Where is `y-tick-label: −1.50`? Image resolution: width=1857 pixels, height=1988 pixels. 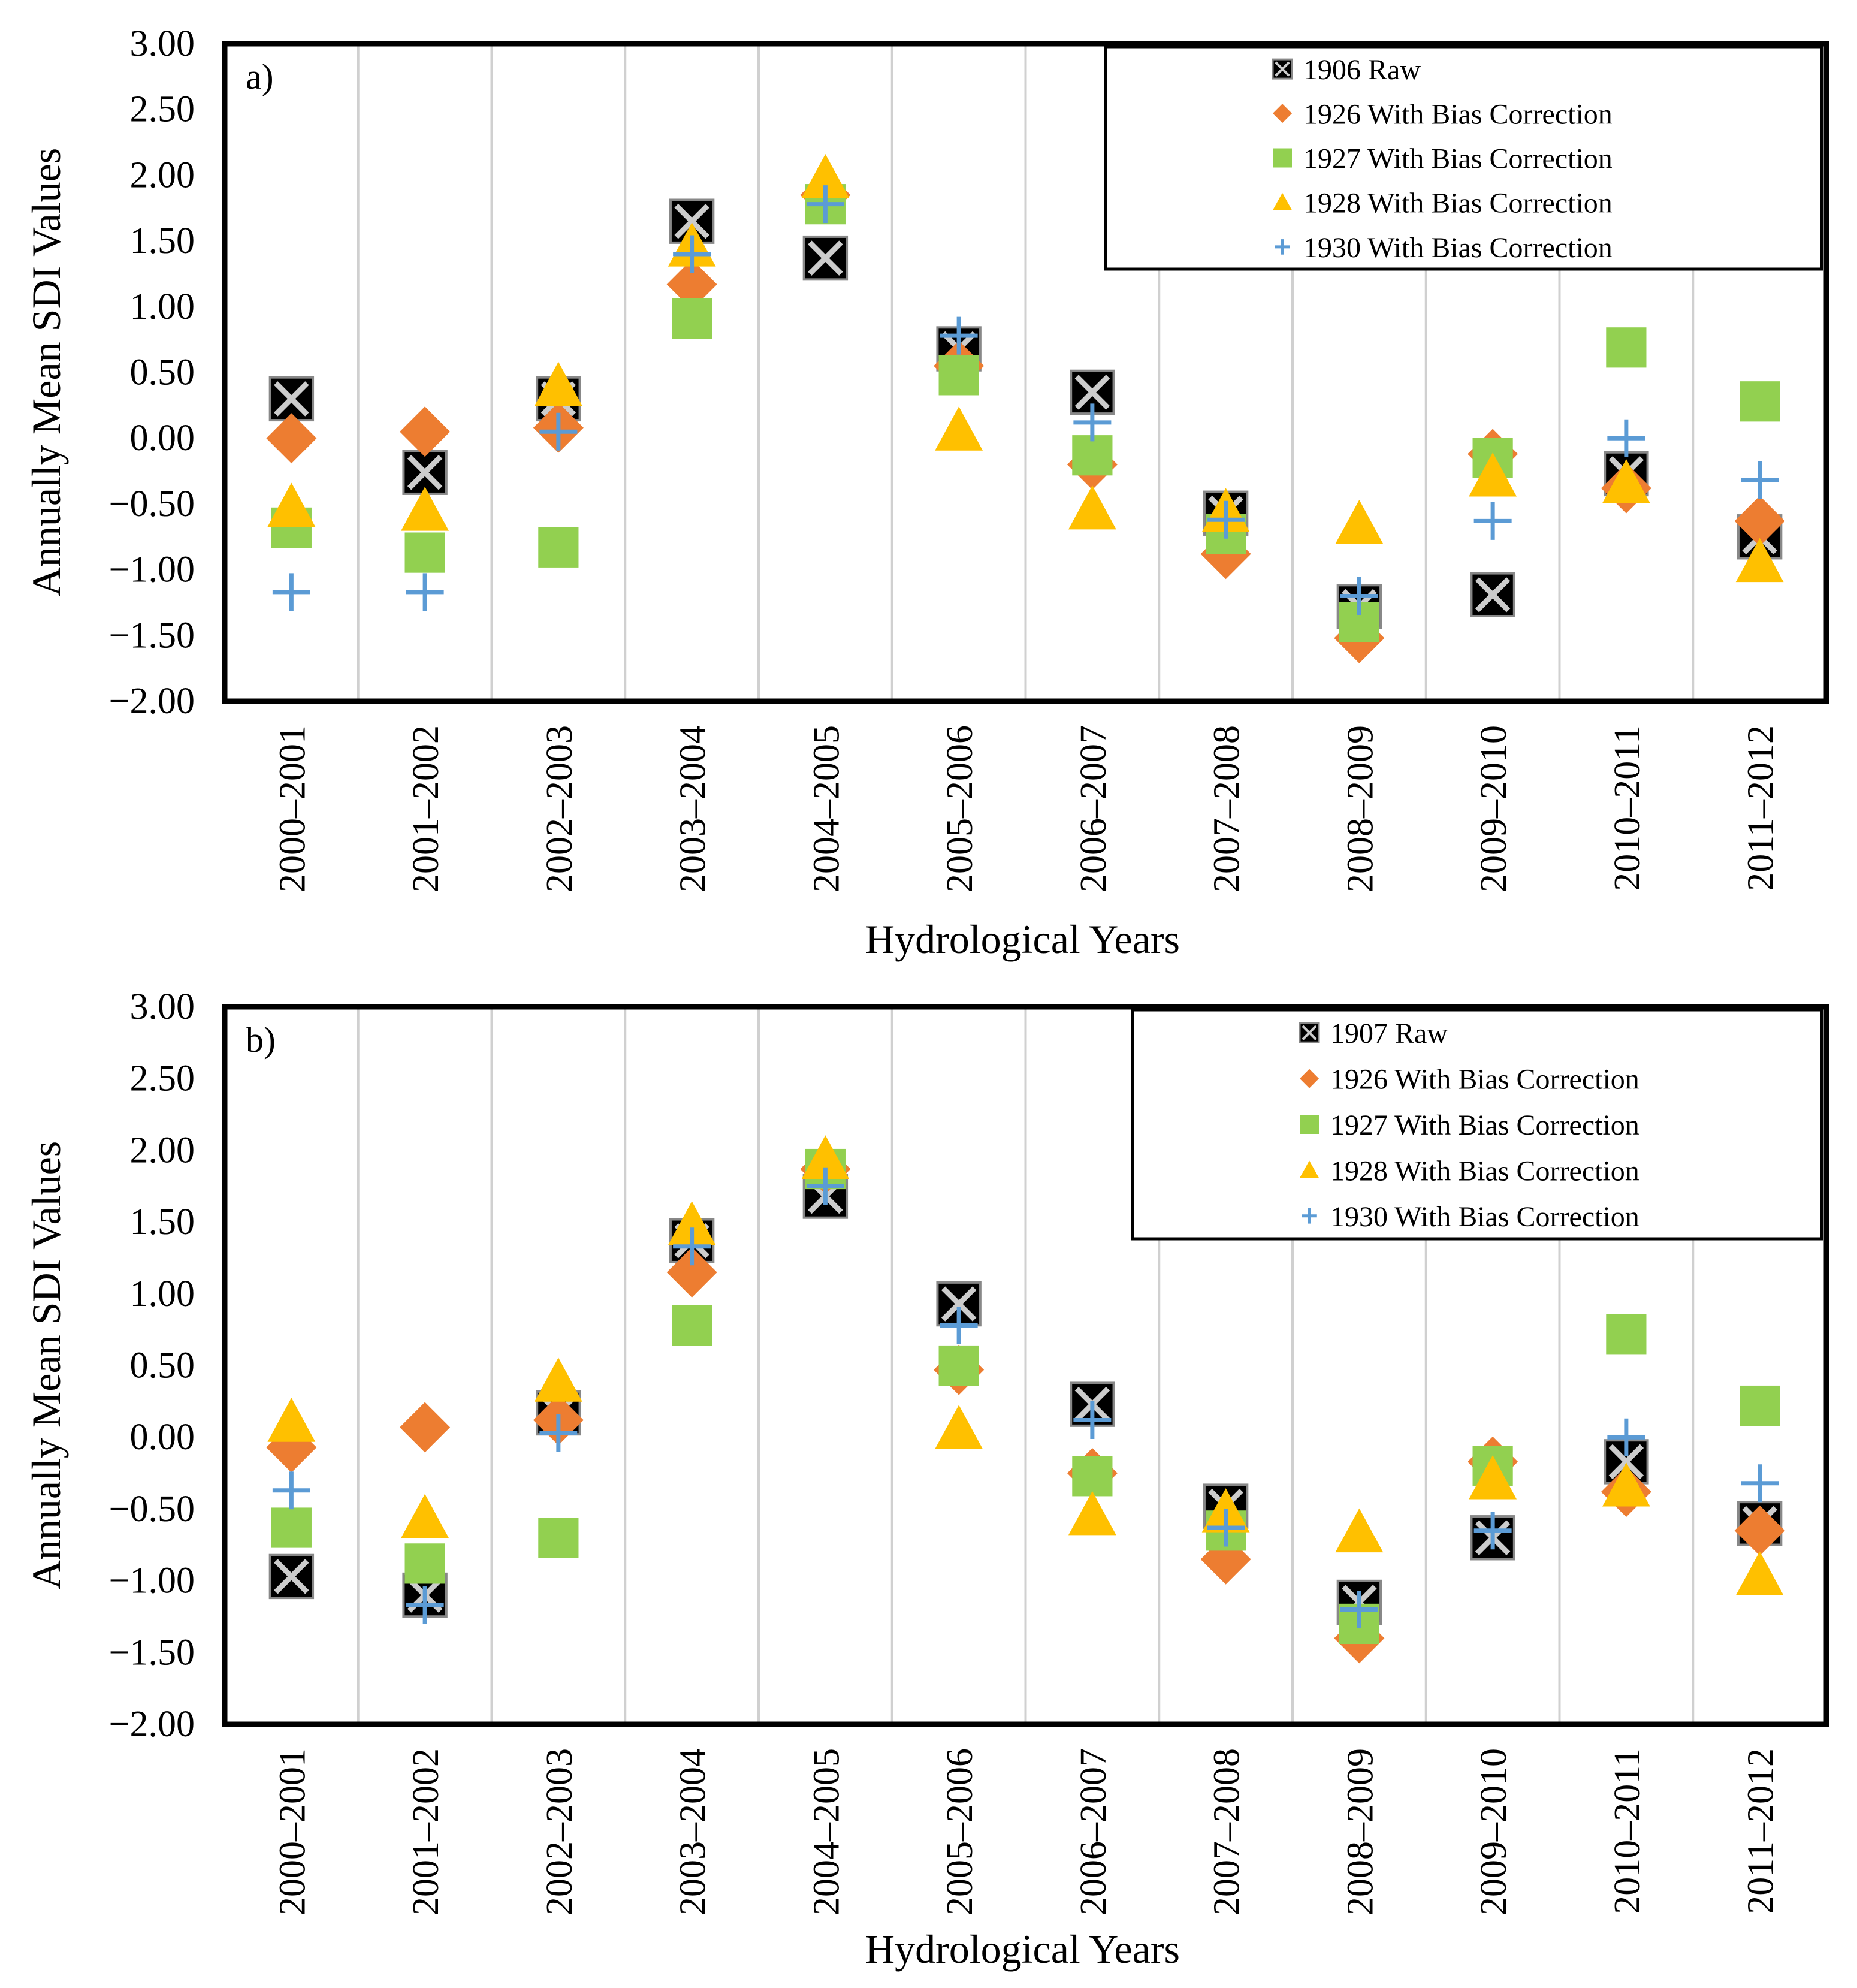
y-tick-label: −1.50 is located at coordinates (152, 1653).